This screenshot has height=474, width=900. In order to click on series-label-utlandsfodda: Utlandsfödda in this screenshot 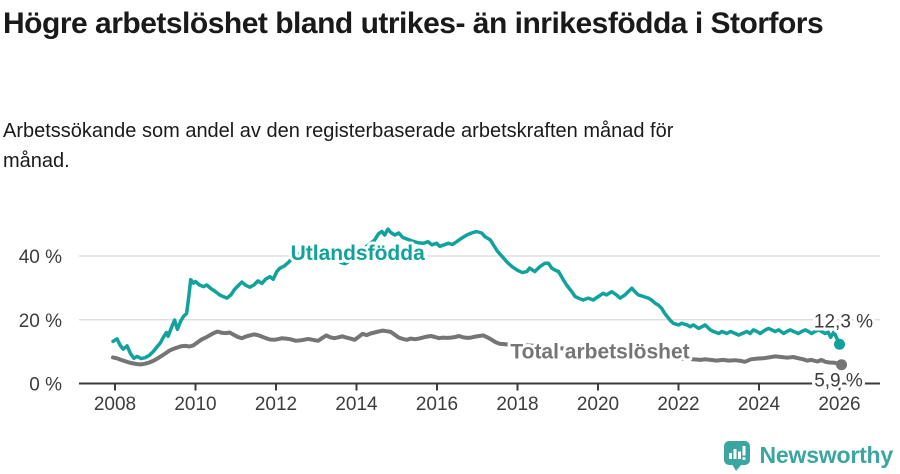, I will do `click(358, 253)`.